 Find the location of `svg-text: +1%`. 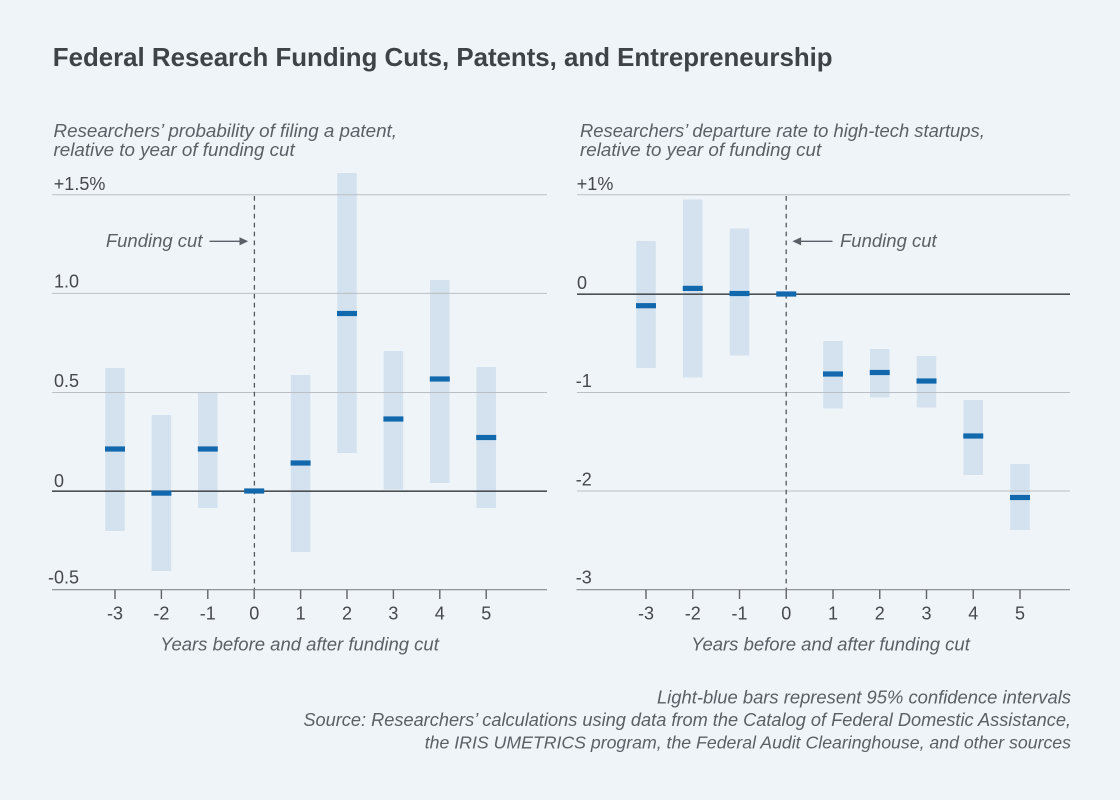

svg-text: +1% is located at coordinates (595, 184).